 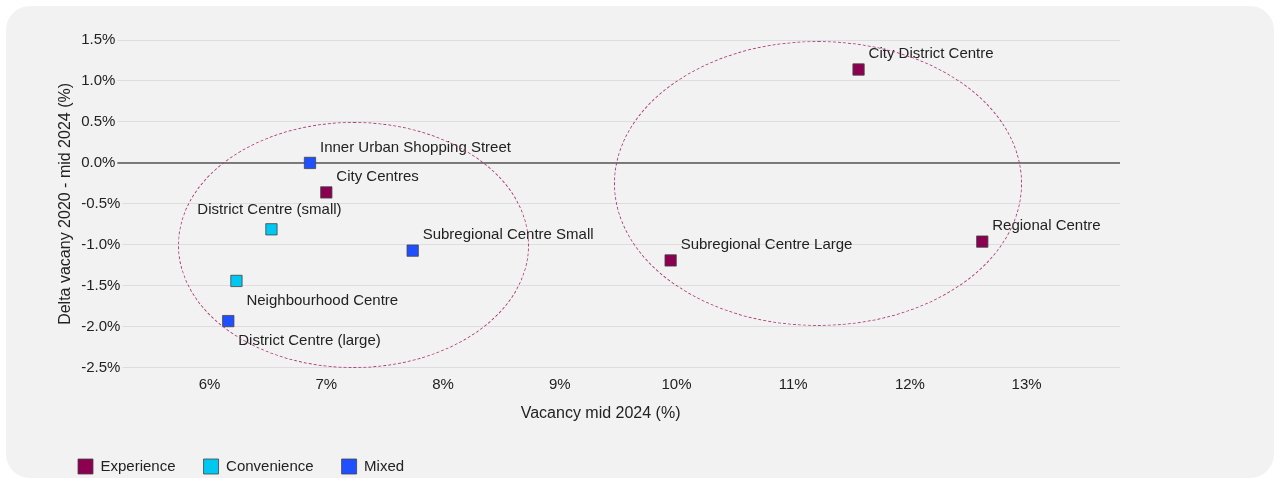 I want to click on x-tick-label: 13%, so click(x=1026, y=383).